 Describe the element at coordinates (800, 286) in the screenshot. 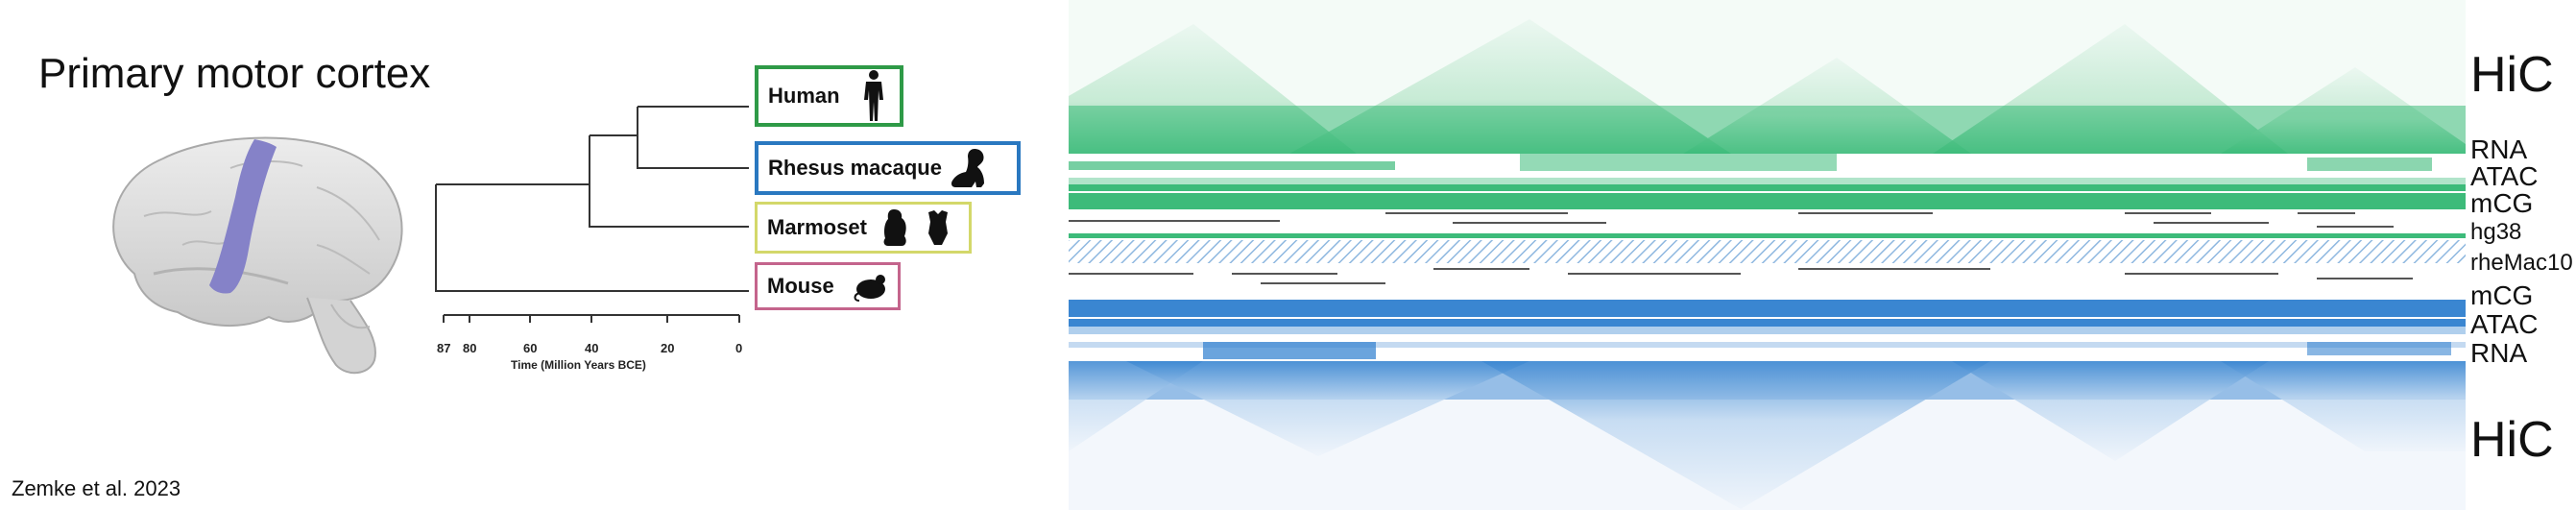

I see `species-label-mouse: Mouse` at that location.